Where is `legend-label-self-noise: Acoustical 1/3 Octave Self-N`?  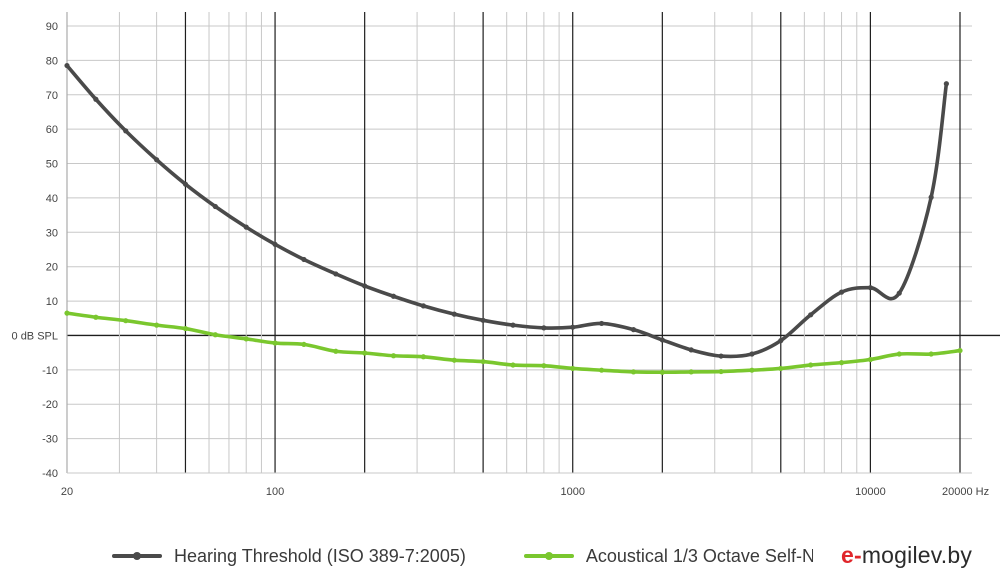 legend-label-self-noise: Acoustical 1/3 Octave Self-N is located at coordinates (700, 555).